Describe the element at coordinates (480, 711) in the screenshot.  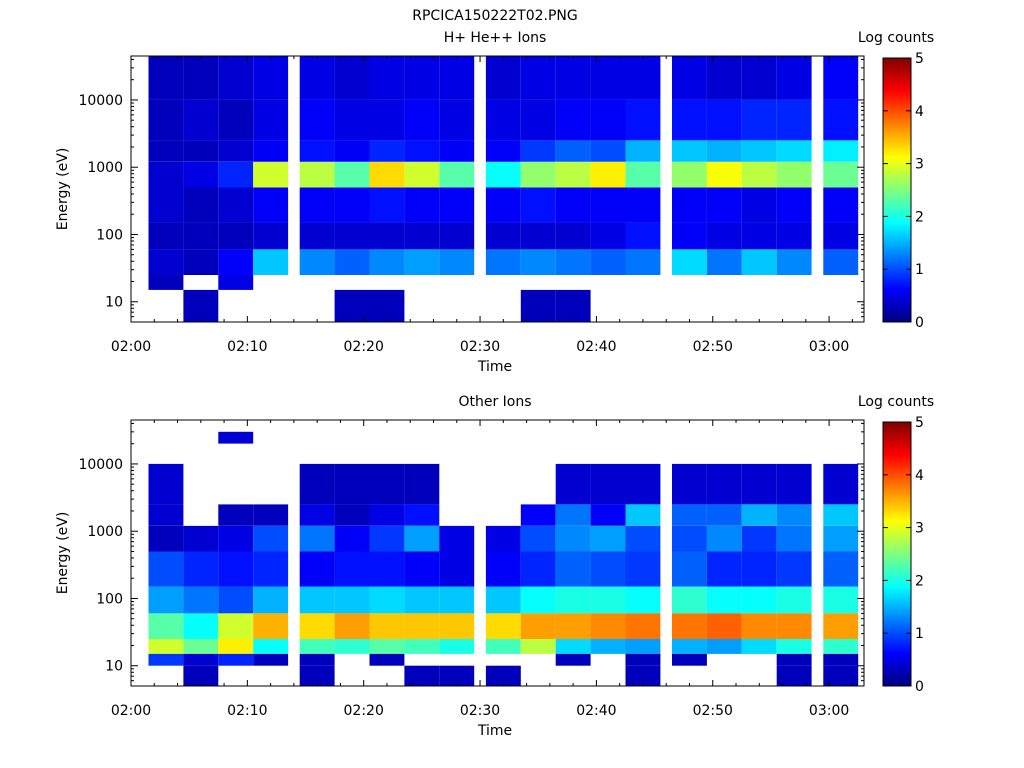
I see `x-tick-label: 02:30` at that location.